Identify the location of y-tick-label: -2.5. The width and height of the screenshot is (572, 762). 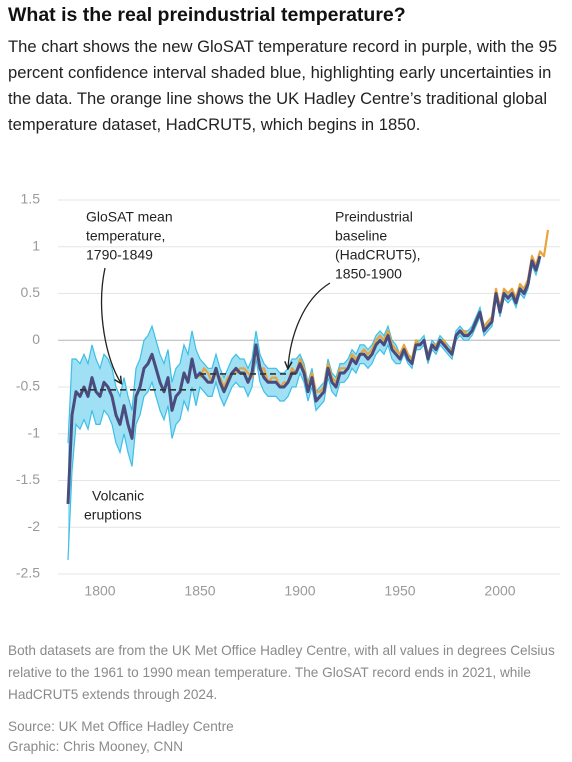
(28, 573).